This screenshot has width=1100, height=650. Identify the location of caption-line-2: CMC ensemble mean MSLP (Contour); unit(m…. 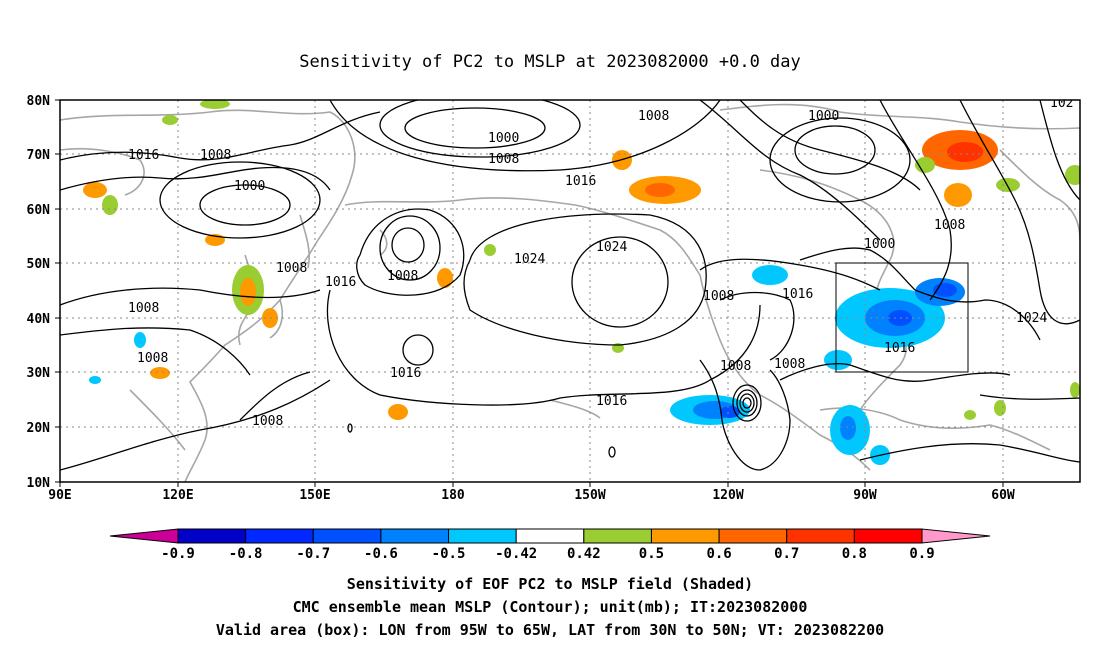
(550, 607).